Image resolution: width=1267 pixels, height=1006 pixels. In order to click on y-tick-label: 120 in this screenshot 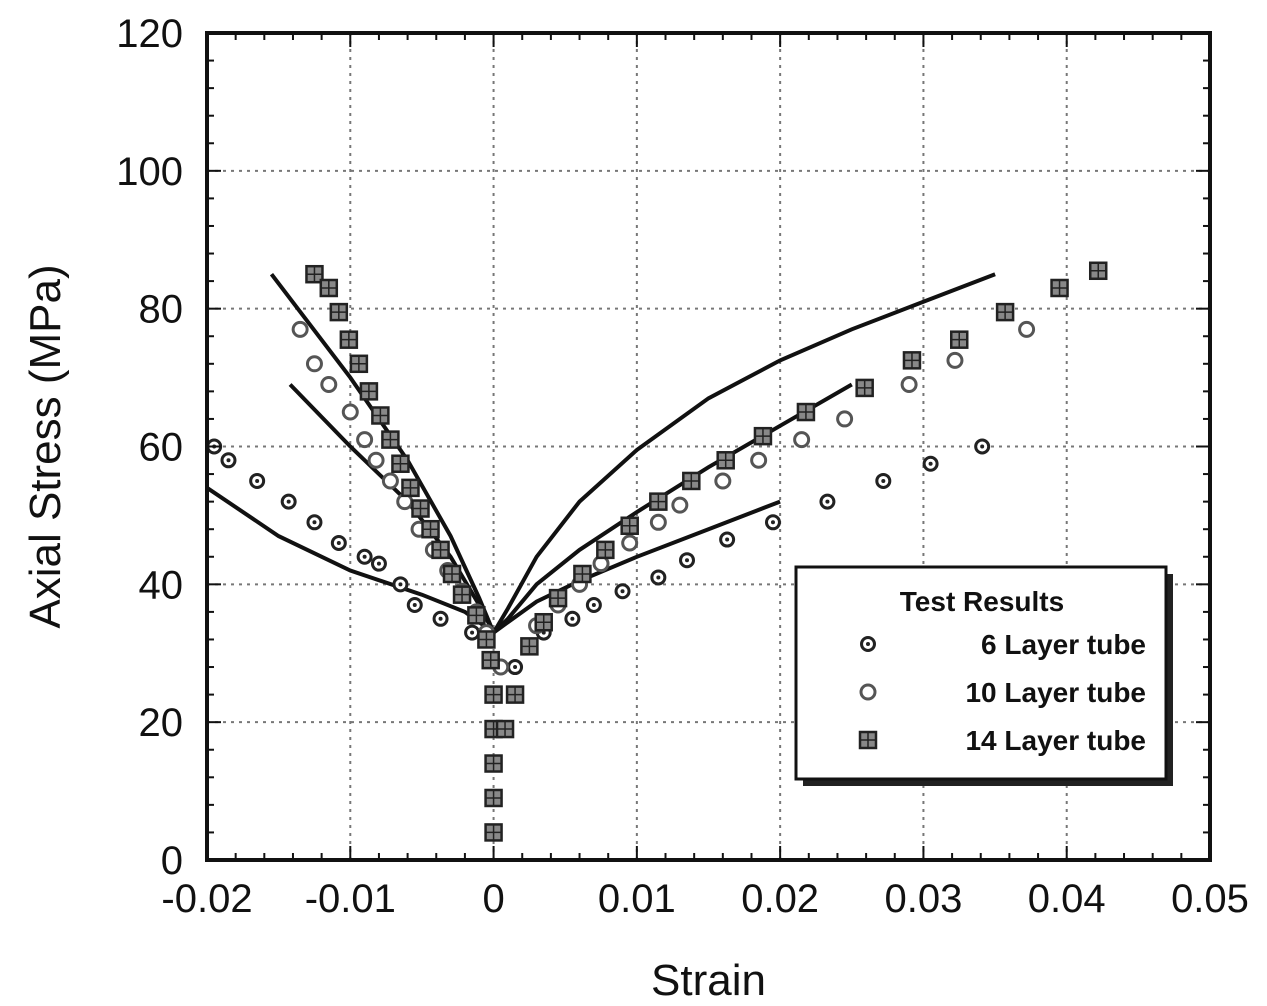, I will do `click(149, 34)`.